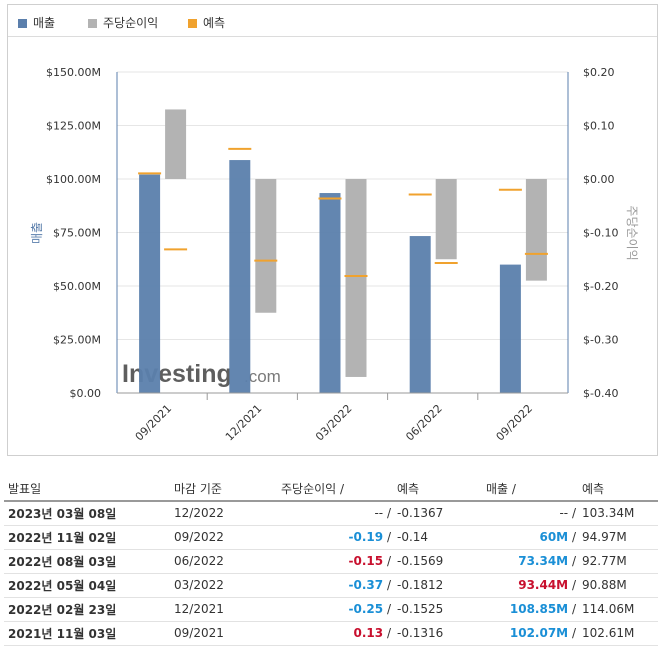 The height and width of the screenshot is (657, 662). I want to click on revenue-forecast-cell: 94.97M, so click(617, 537).